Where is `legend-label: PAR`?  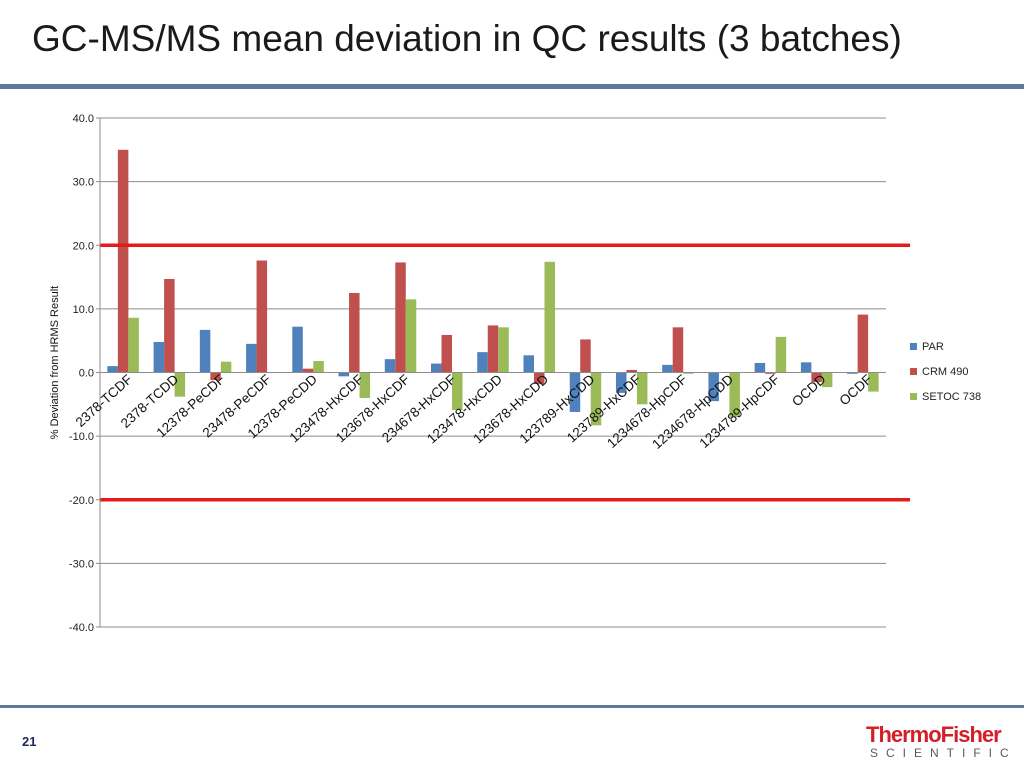
legend-label: PAR is located at coordinates (933, 347).